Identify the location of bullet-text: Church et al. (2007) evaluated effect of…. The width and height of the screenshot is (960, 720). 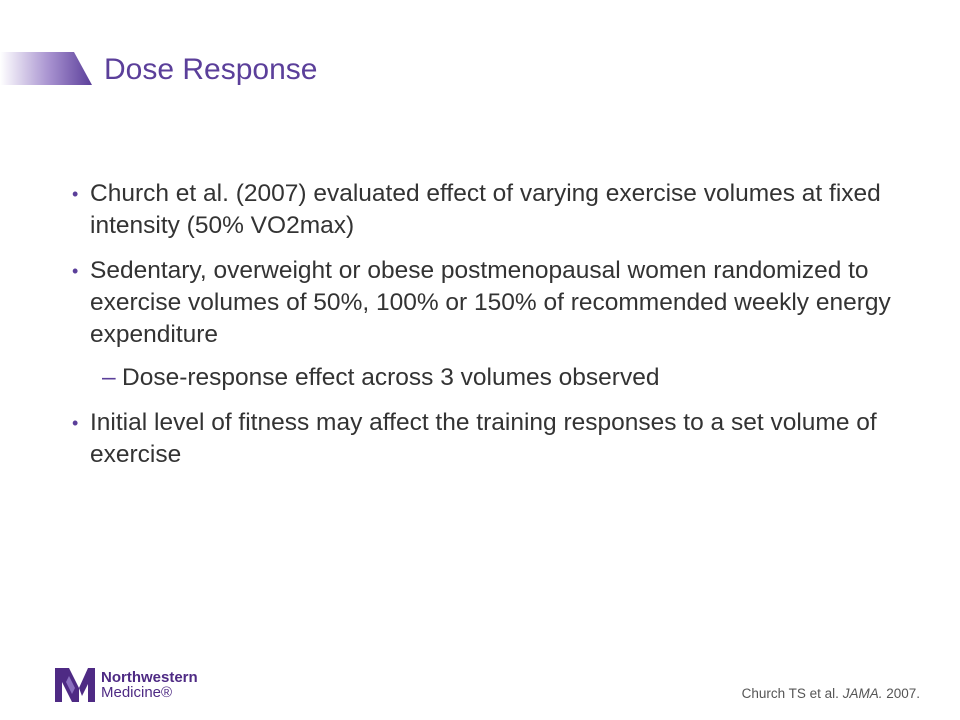
(485, 209).